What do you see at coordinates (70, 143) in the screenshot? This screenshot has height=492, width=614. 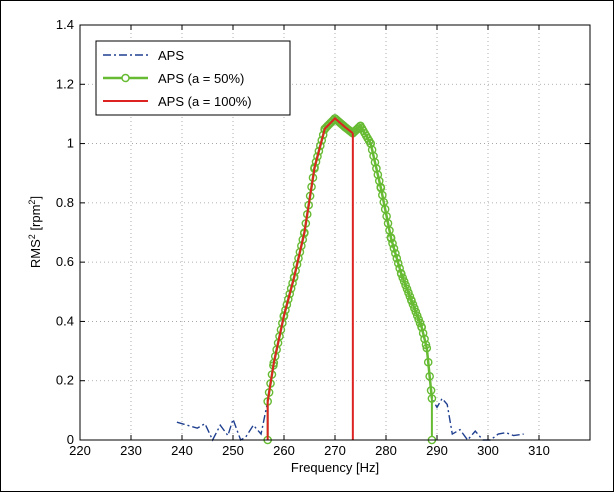 I see `y-tick-label: 1` at bounding box center [70, 143].